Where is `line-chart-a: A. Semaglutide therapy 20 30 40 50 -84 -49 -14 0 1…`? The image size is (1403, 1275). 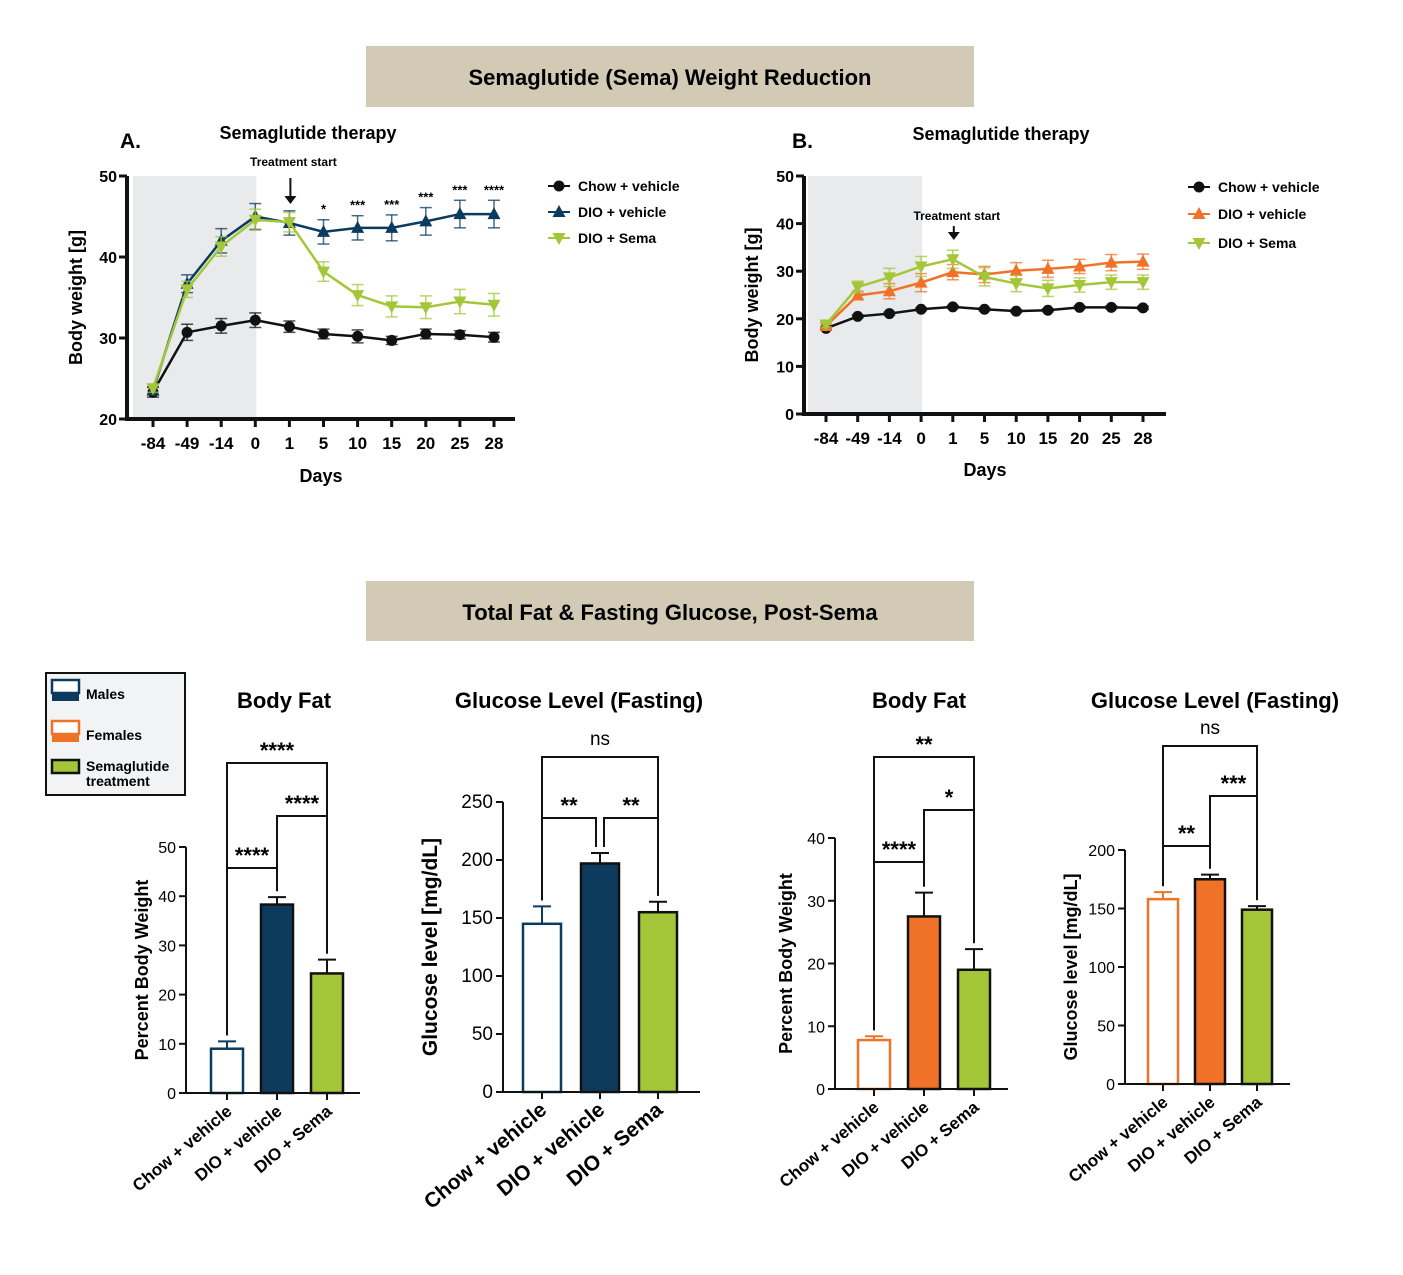
line-chart-a: A. Semaglutide therapy 20 30 40 50 -84 -49 -14 0 1… is located at coordinates (373, 304).